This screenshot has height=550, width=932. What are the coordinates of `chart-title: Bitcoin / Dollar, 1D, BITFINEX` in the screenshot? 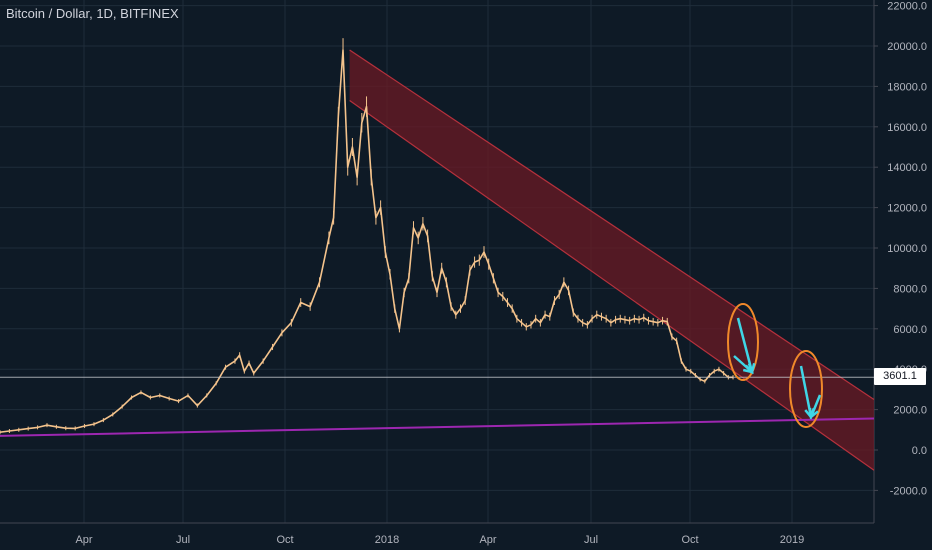 It's located at (92, 13).